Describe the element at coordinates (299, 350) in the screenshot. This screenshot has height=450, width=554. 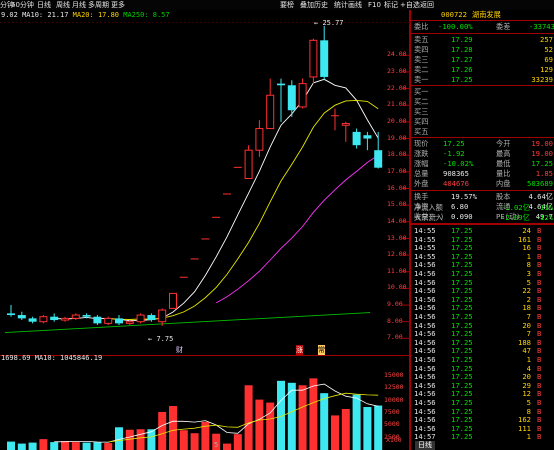
I see `event-mark-zhang: 涨` at that location.